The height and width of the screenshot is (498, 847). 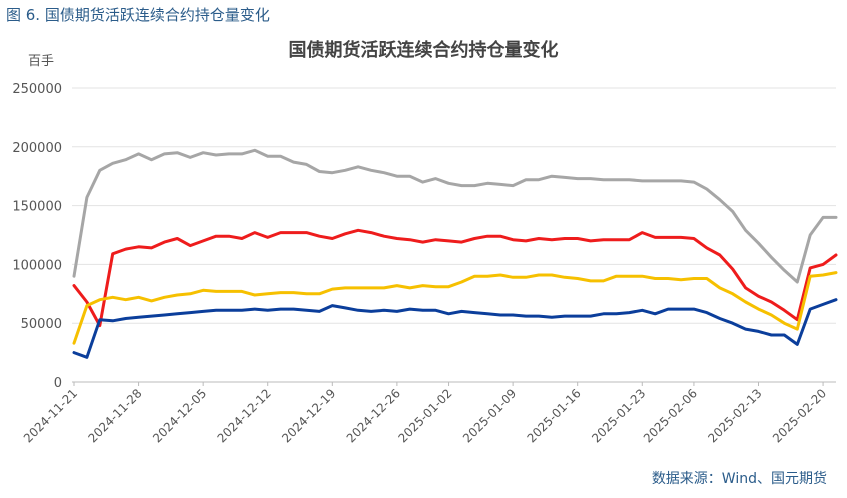 What do you see at coordinates (37, 236) in the screenshot?
I see `y-tick-labels: 0 50000 100000 150000 200000 250000` at bounding box center [37, 236].